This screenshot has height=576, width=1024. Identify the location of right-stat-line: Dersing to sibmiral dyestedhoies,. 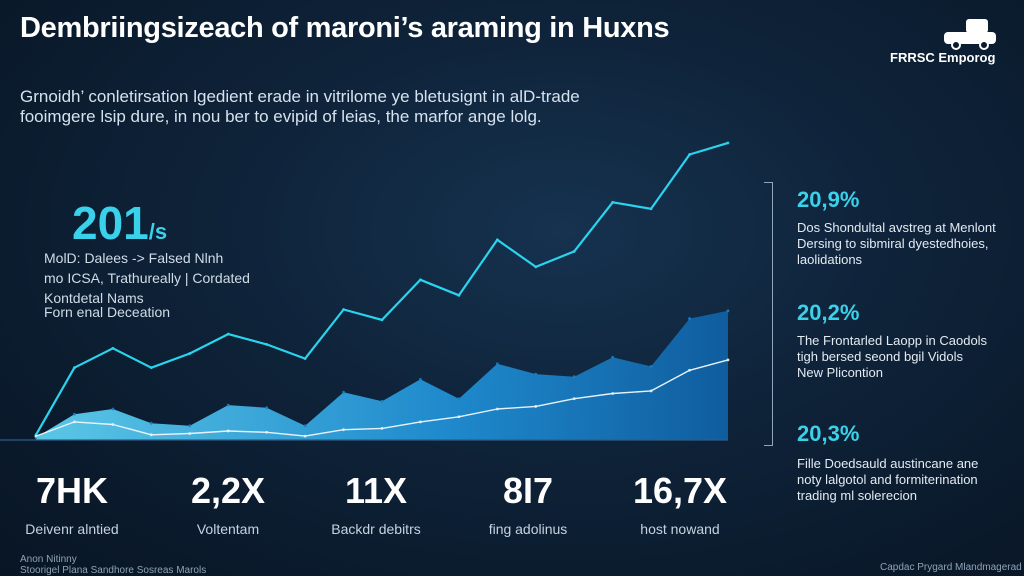
(893, 243).